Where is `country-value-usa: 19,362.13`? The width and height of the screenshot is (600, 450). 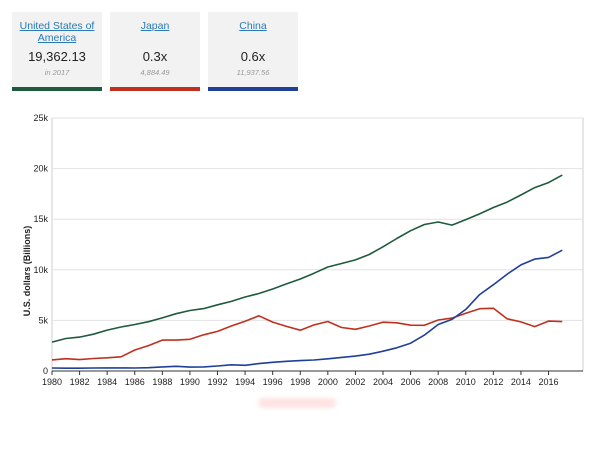 country-value-usa: 19,362.13 is located at coordinates (57, 56).